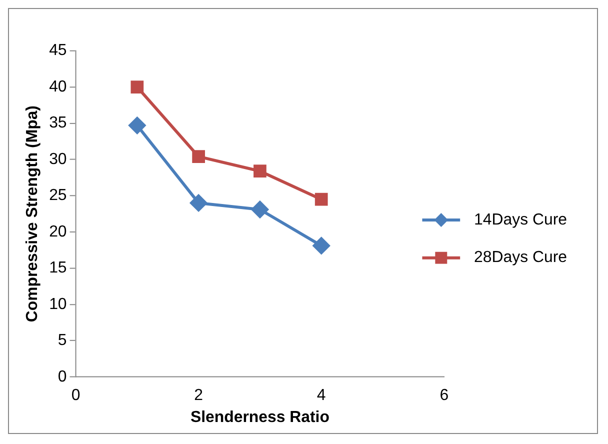 Image resolution: width=608 pixels, height=444 pixels. Describe the element at coordinates (62, 377) in the screenshot. I see `y-tick-label: 0` at that location.